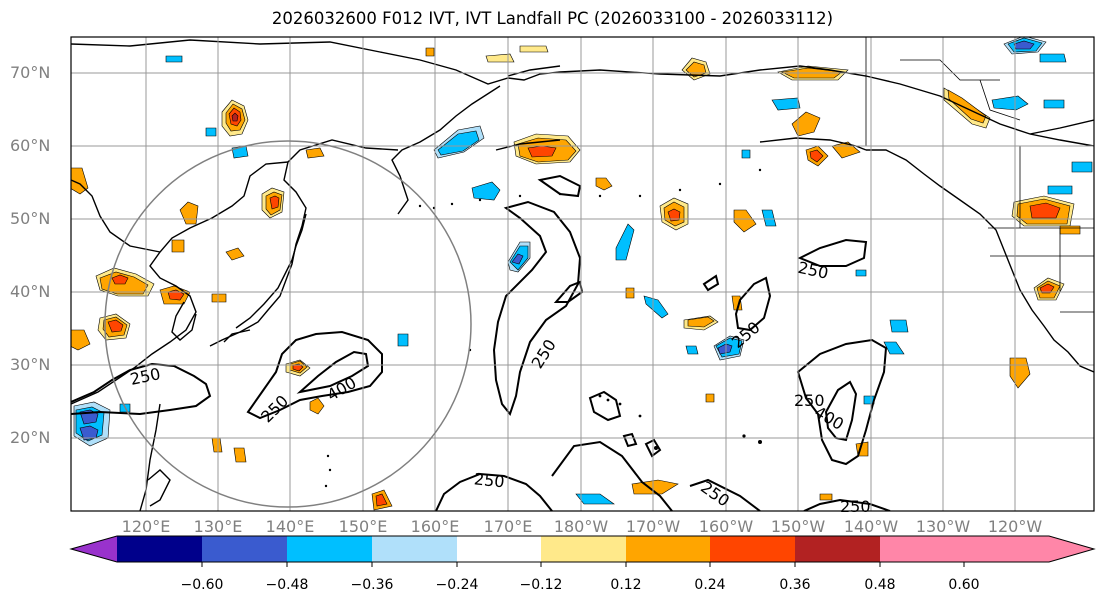 The height and width of the screenshot is (604, 1105). What do you see at coordinates (508, 526) in the screenshot?
I see `lon-label: 170°E` at bounding box center [508, 526].